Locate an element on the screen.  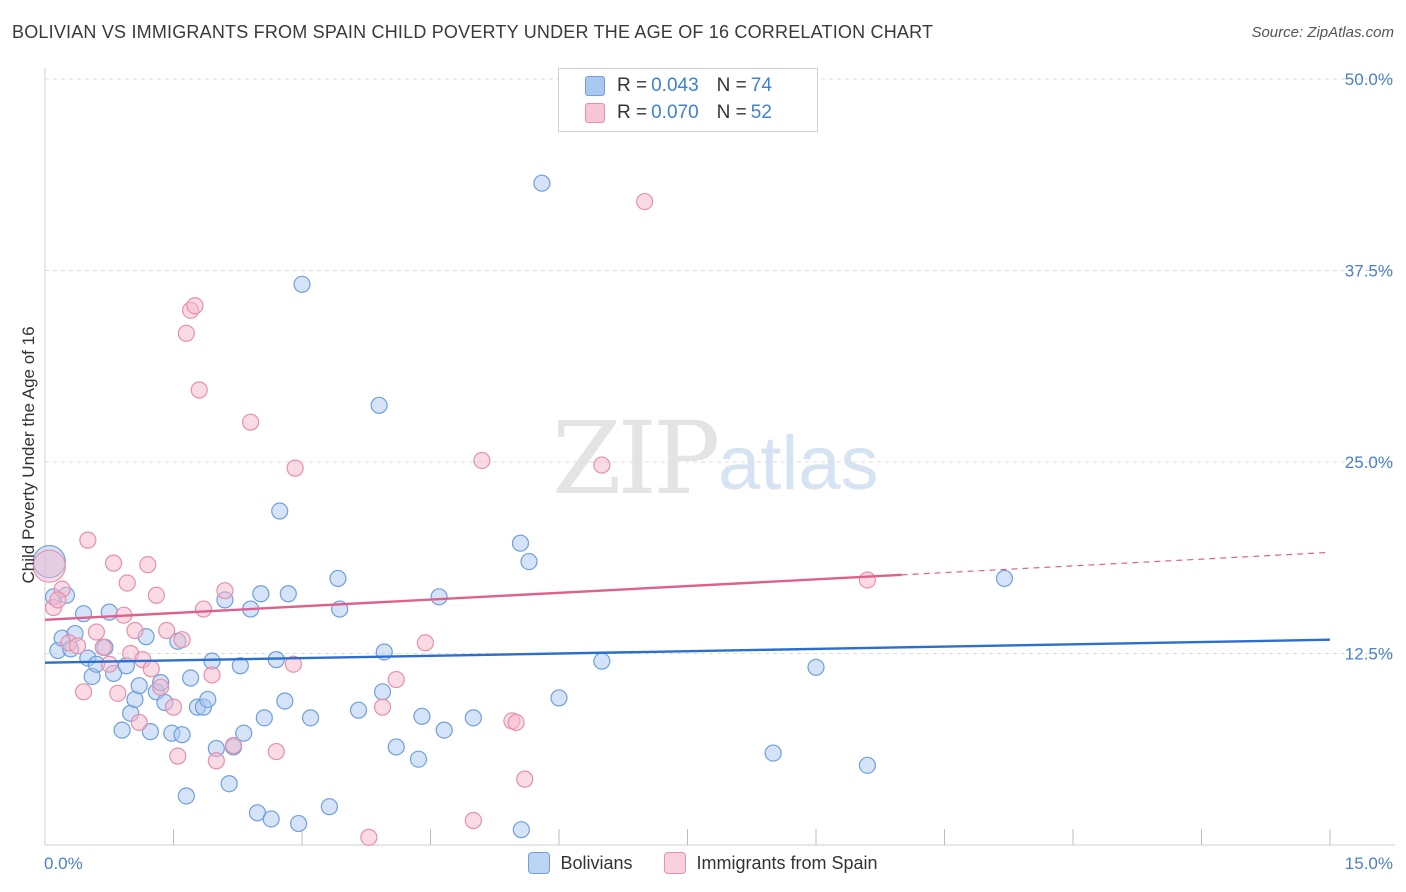
legend-row-spain: R = 0.070 N = 52 is located at coordinates (687, 113).